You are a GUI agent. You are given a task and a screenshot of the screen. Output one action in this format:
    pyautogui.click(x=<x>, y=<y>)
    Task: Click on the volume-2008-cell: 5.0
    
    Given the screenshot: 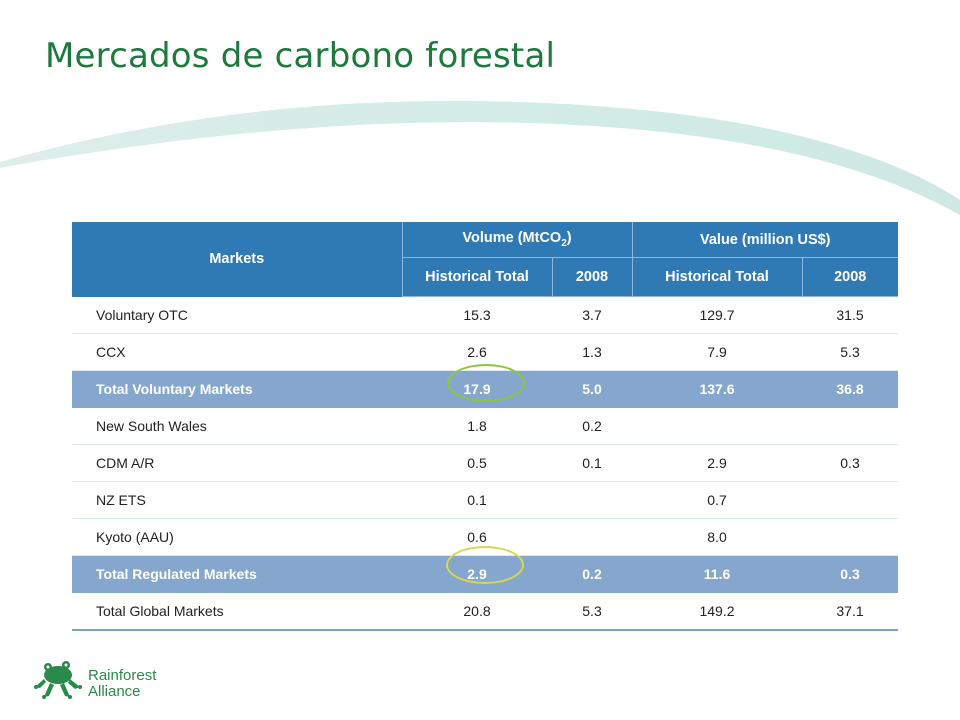 What is the action you would take?
    pyautogui.click(x=592, y=389)
    